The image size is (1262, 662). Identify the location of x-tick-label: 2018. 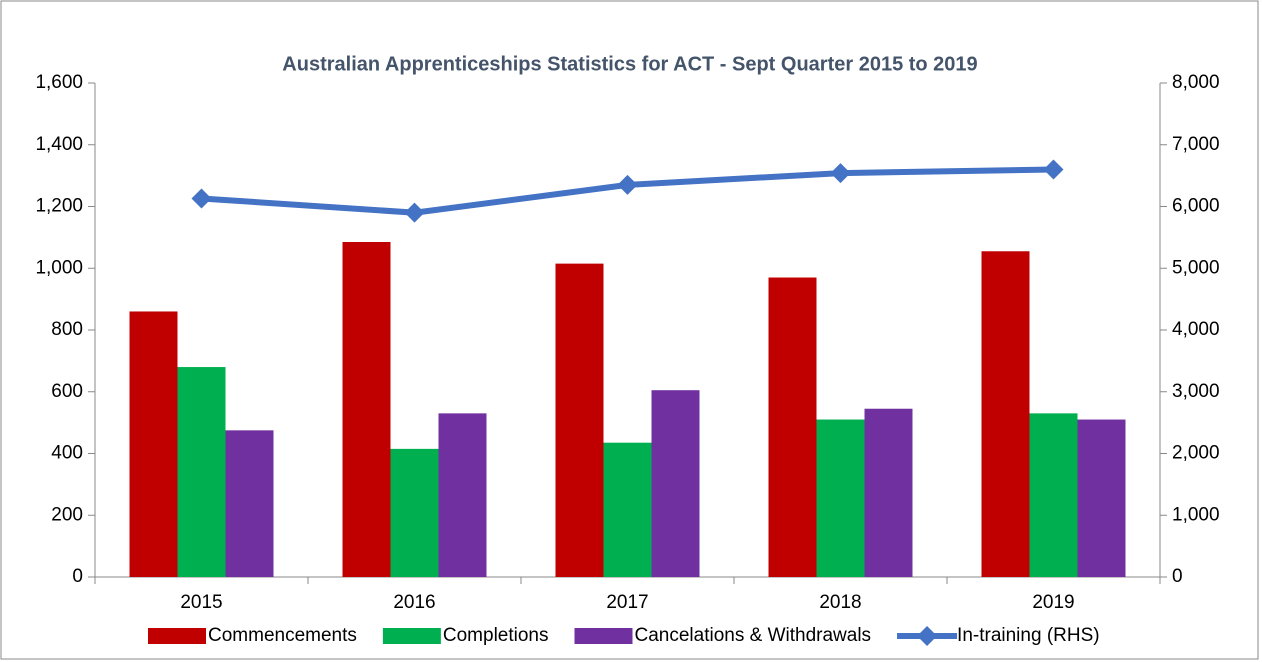
(840, 602).